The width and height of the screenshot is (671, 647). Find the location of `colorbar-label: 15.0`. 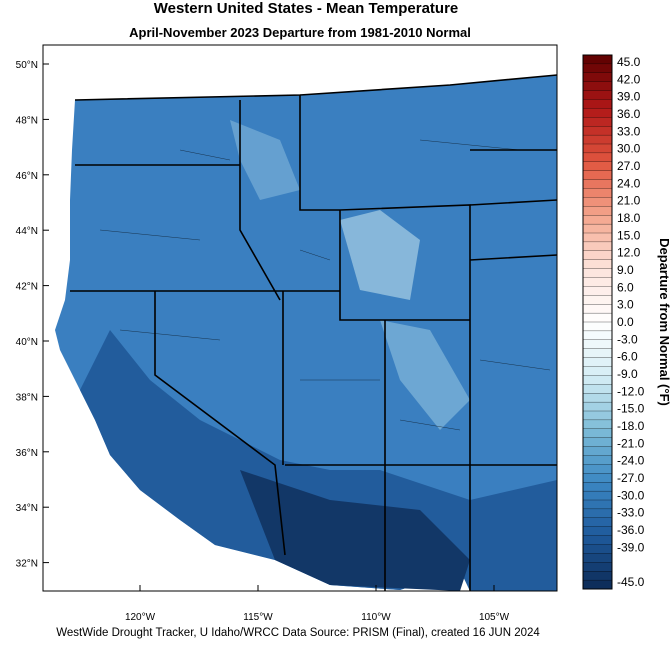

colorbar-label: 15.0 is located at coordinates (629, 235).